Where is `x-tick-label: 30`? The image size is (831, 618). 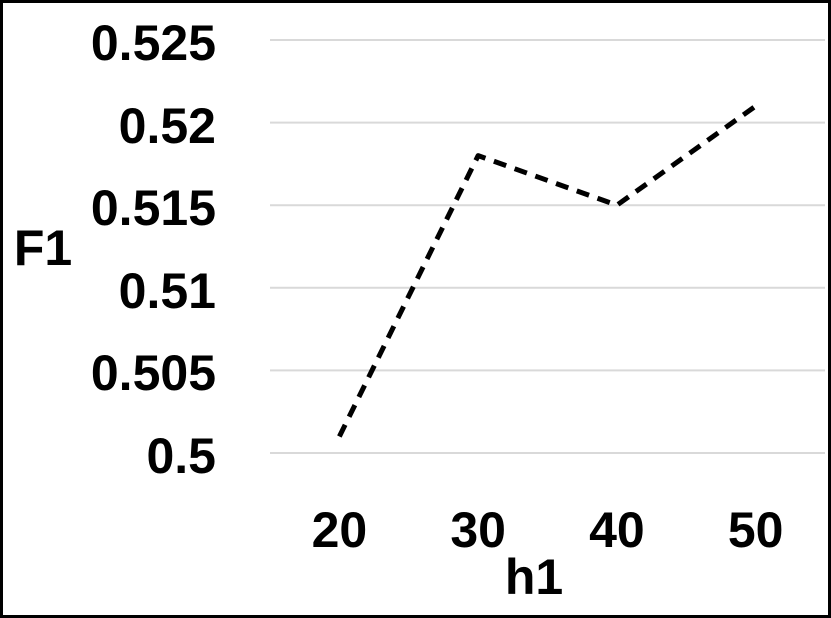
x-tick-label: 30 is located at coordinates (478, 530).